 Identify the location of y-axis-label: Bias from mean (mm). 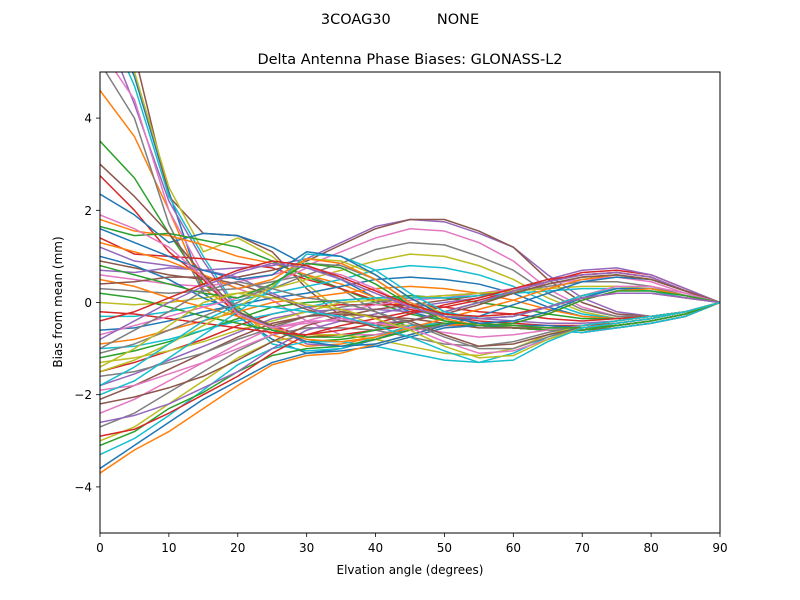
(58, 301).